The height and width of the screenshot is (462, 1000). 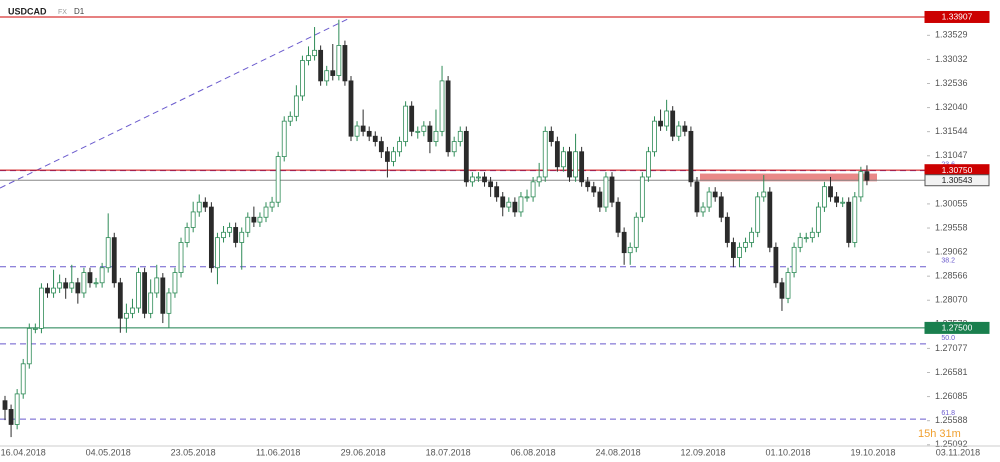 What do you see at coordinates (951, 276) in the screenshot?
I see `y-tick-label: 1.28566` at bounding box center [951, 276].